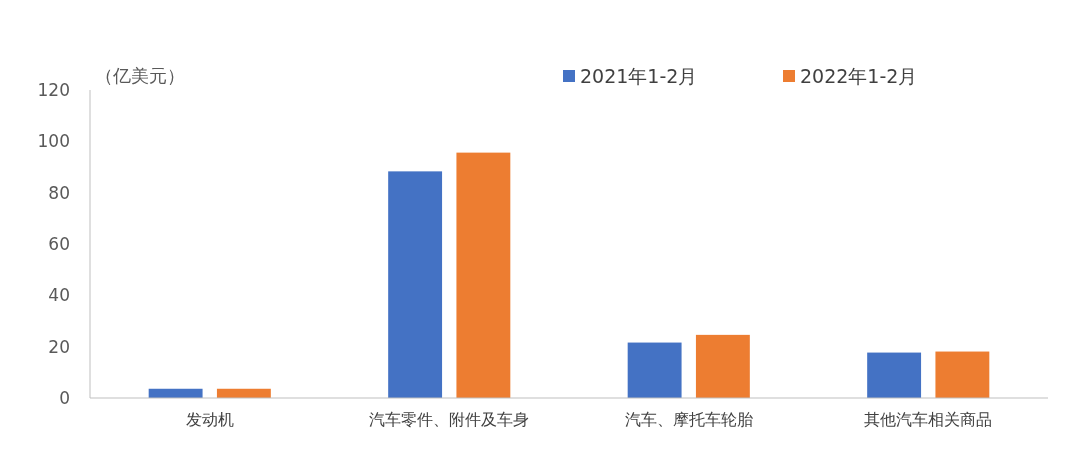  What do you see at coordinates (64, 397) in the screenshot?
I see `y-tick-label: 0` at bounding box center [64, 397].